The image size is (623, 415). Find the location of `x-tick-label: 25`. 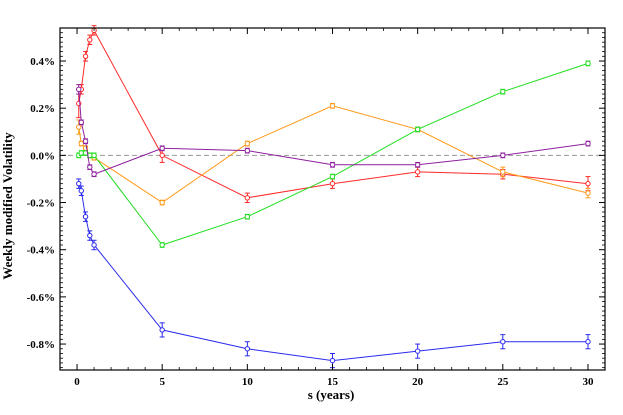

x-tick-label: 25 is located at coordinates (503, 382).